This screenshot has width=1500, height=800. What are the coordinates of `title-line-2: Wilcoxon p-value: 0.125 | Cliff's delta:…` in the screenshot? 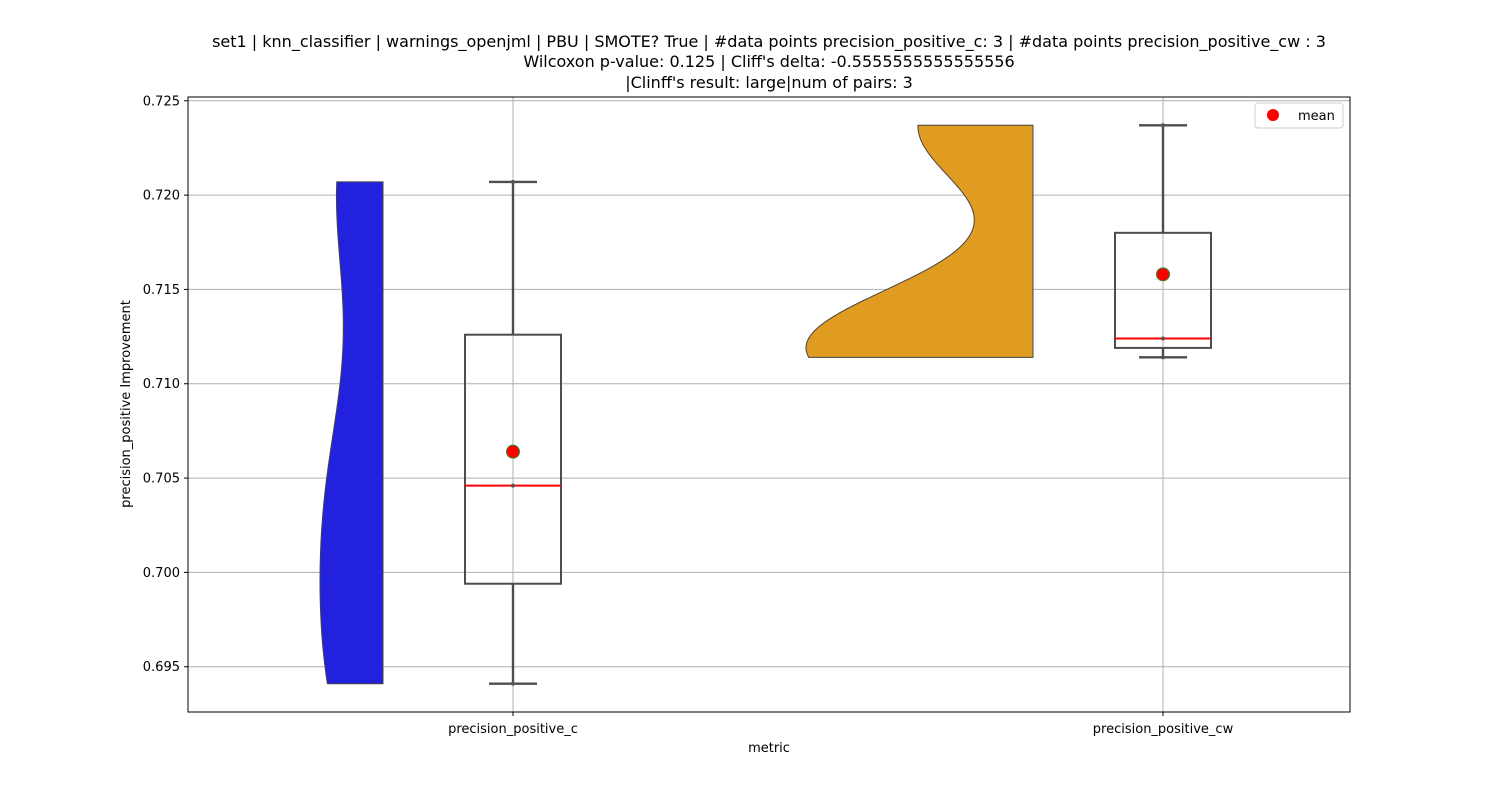 It's located at (768, 61).